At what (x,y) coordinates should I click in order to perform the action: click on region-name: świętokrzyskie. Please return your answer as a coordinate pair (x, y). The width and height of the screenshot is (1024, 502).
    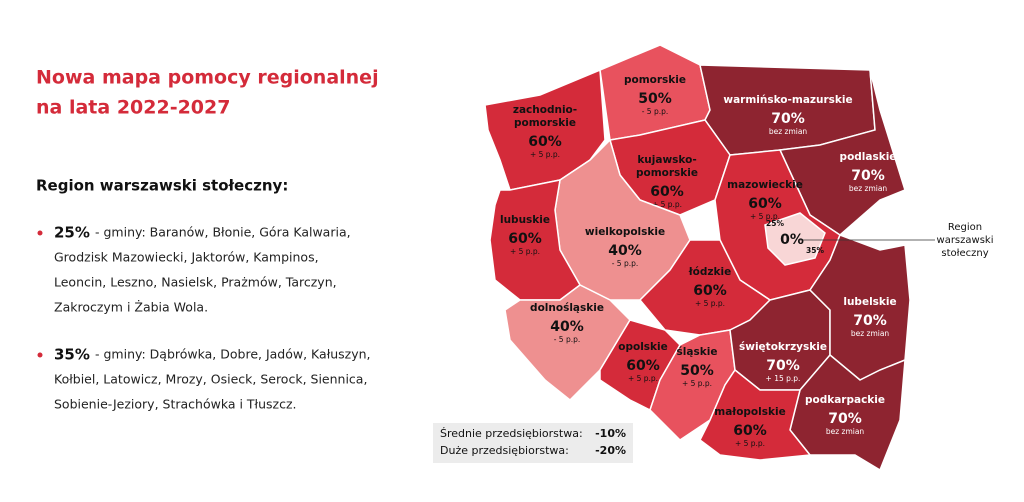
    Looking at the image, I should click on (783, 347).